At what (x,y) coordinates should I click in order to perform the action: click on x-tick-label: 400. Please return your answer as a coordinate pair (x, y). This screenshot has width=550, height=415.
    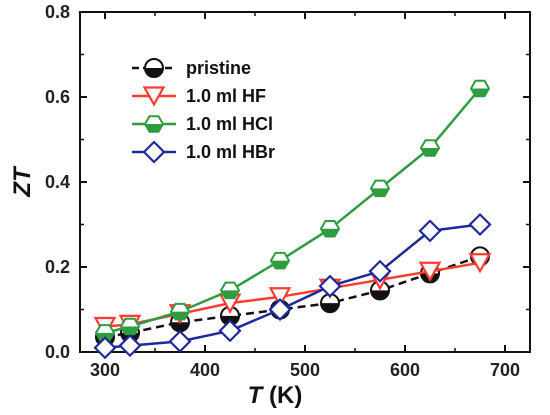
    Looking at the image, I should click on (205, 370).